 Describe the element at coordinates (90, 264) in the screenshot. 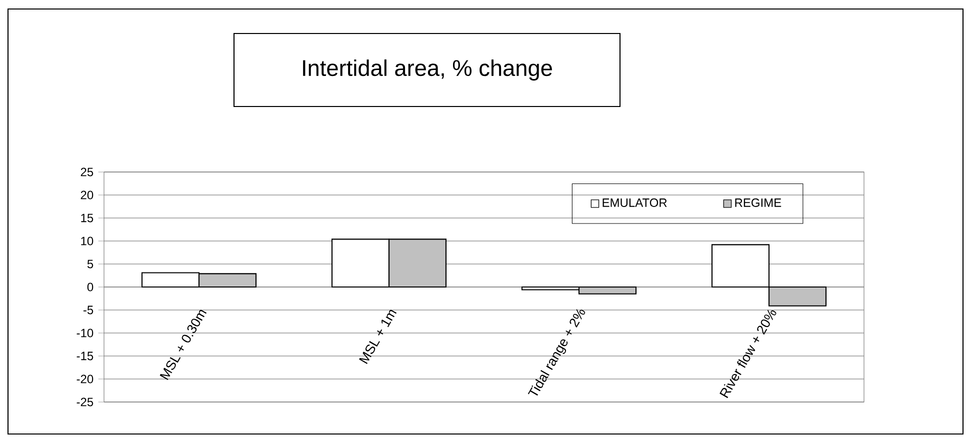

I see `y-tick-label: 5` at that location.